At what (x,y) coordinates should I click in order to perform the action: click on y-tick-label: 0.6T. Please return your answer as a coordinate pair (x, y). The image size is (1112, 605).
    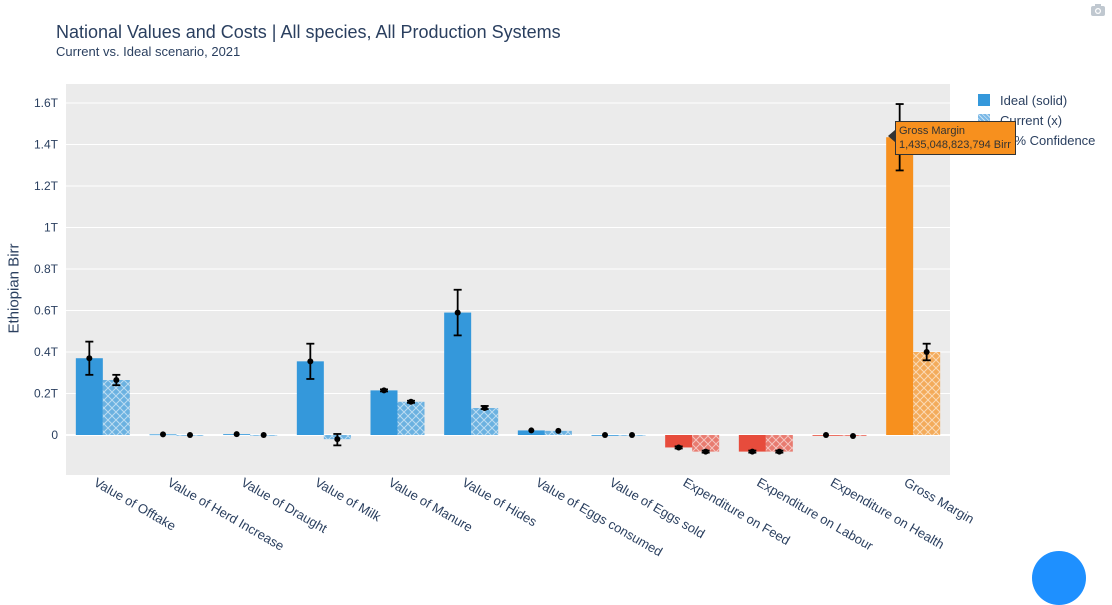
    Looking at the image, I should click on (46, 311).